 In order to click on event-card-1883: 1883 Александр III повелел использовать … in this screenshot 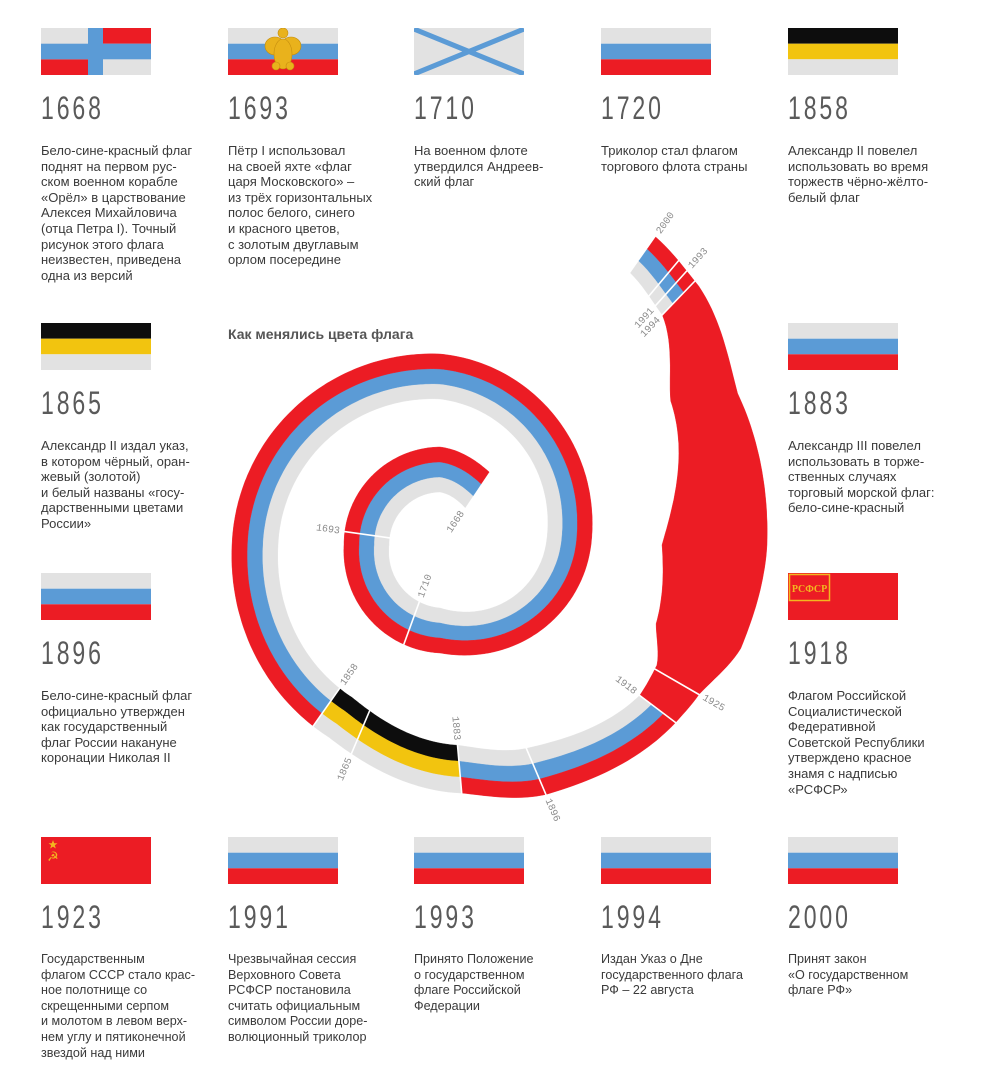, I will do `click(880, 419)`.